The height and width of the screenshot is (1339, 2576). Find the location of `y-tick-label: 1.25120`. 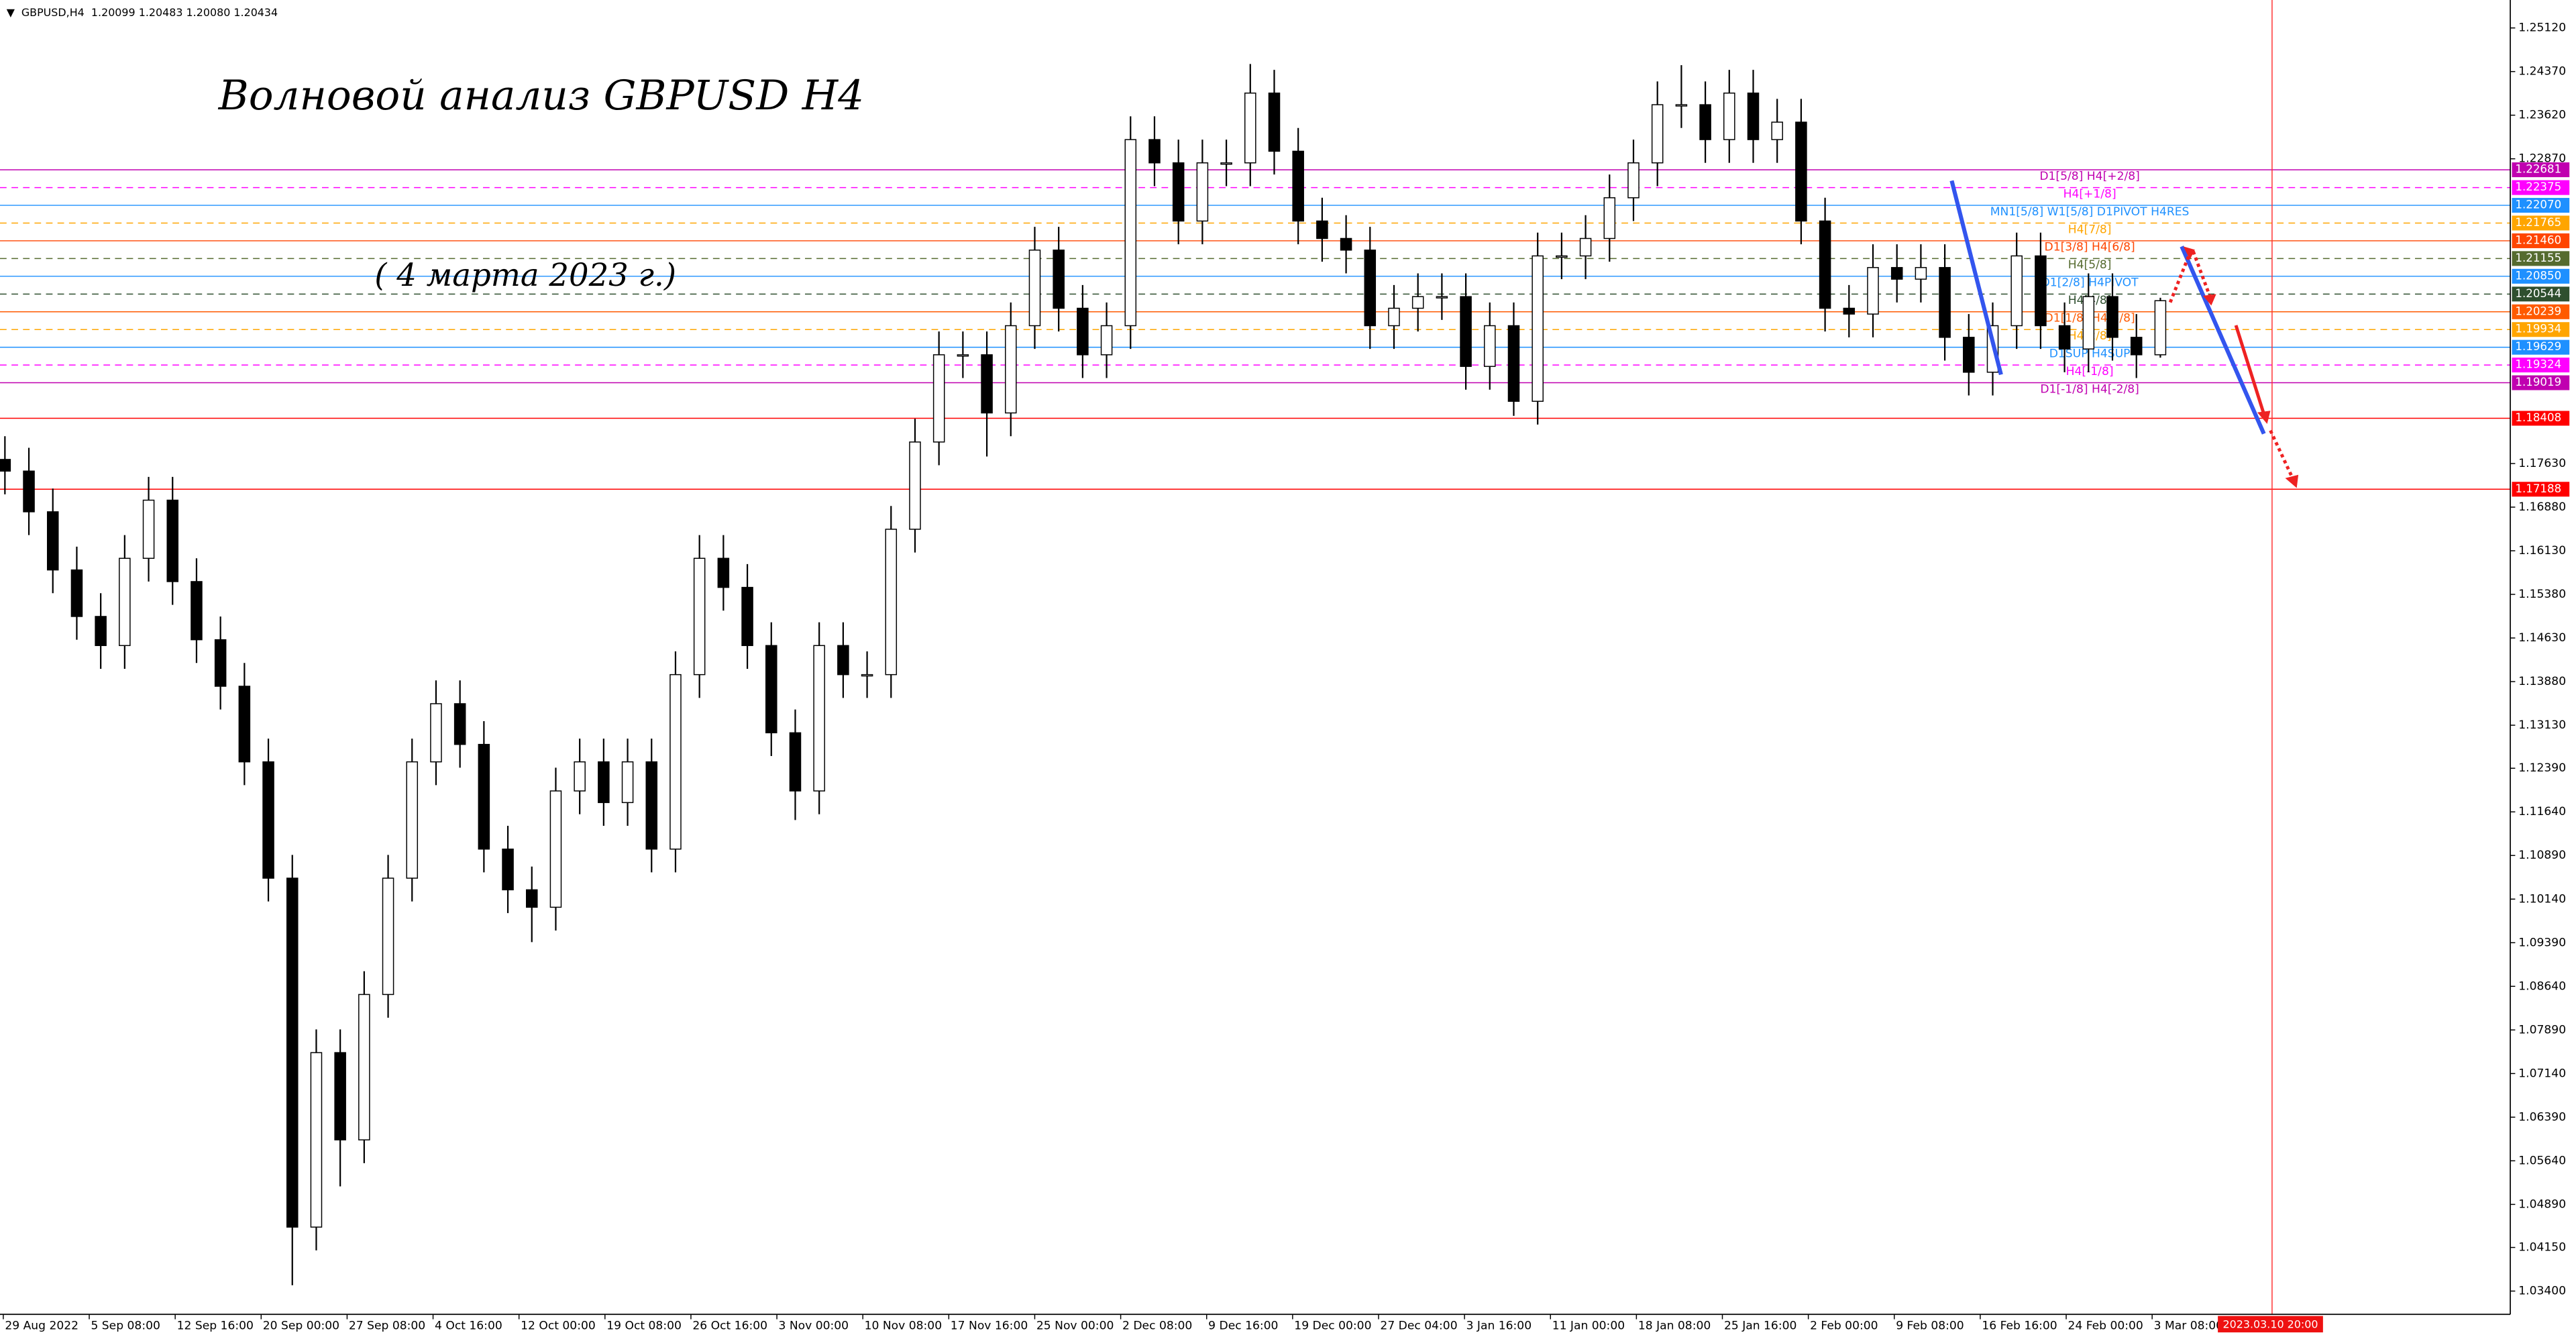

y-tick-label: 1.25120 is located at coordinates (2542, 28).